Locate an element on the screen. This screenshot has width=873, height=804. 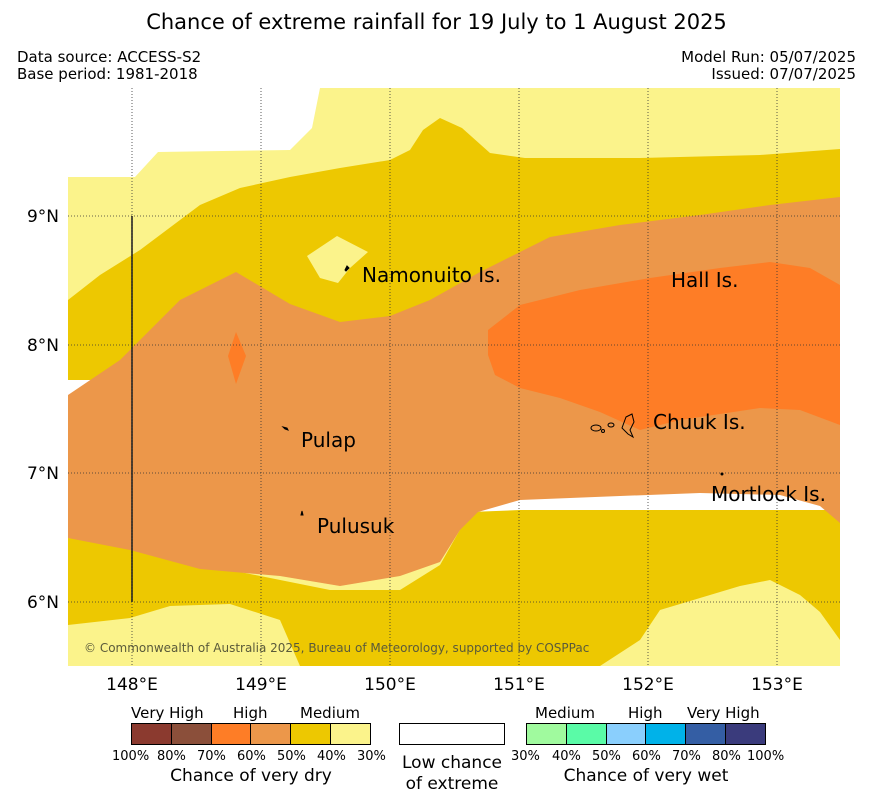
meta-right: Model Run: 05/07/2025 Issued: 07/07/2025 is located at coordinates (768, 66).